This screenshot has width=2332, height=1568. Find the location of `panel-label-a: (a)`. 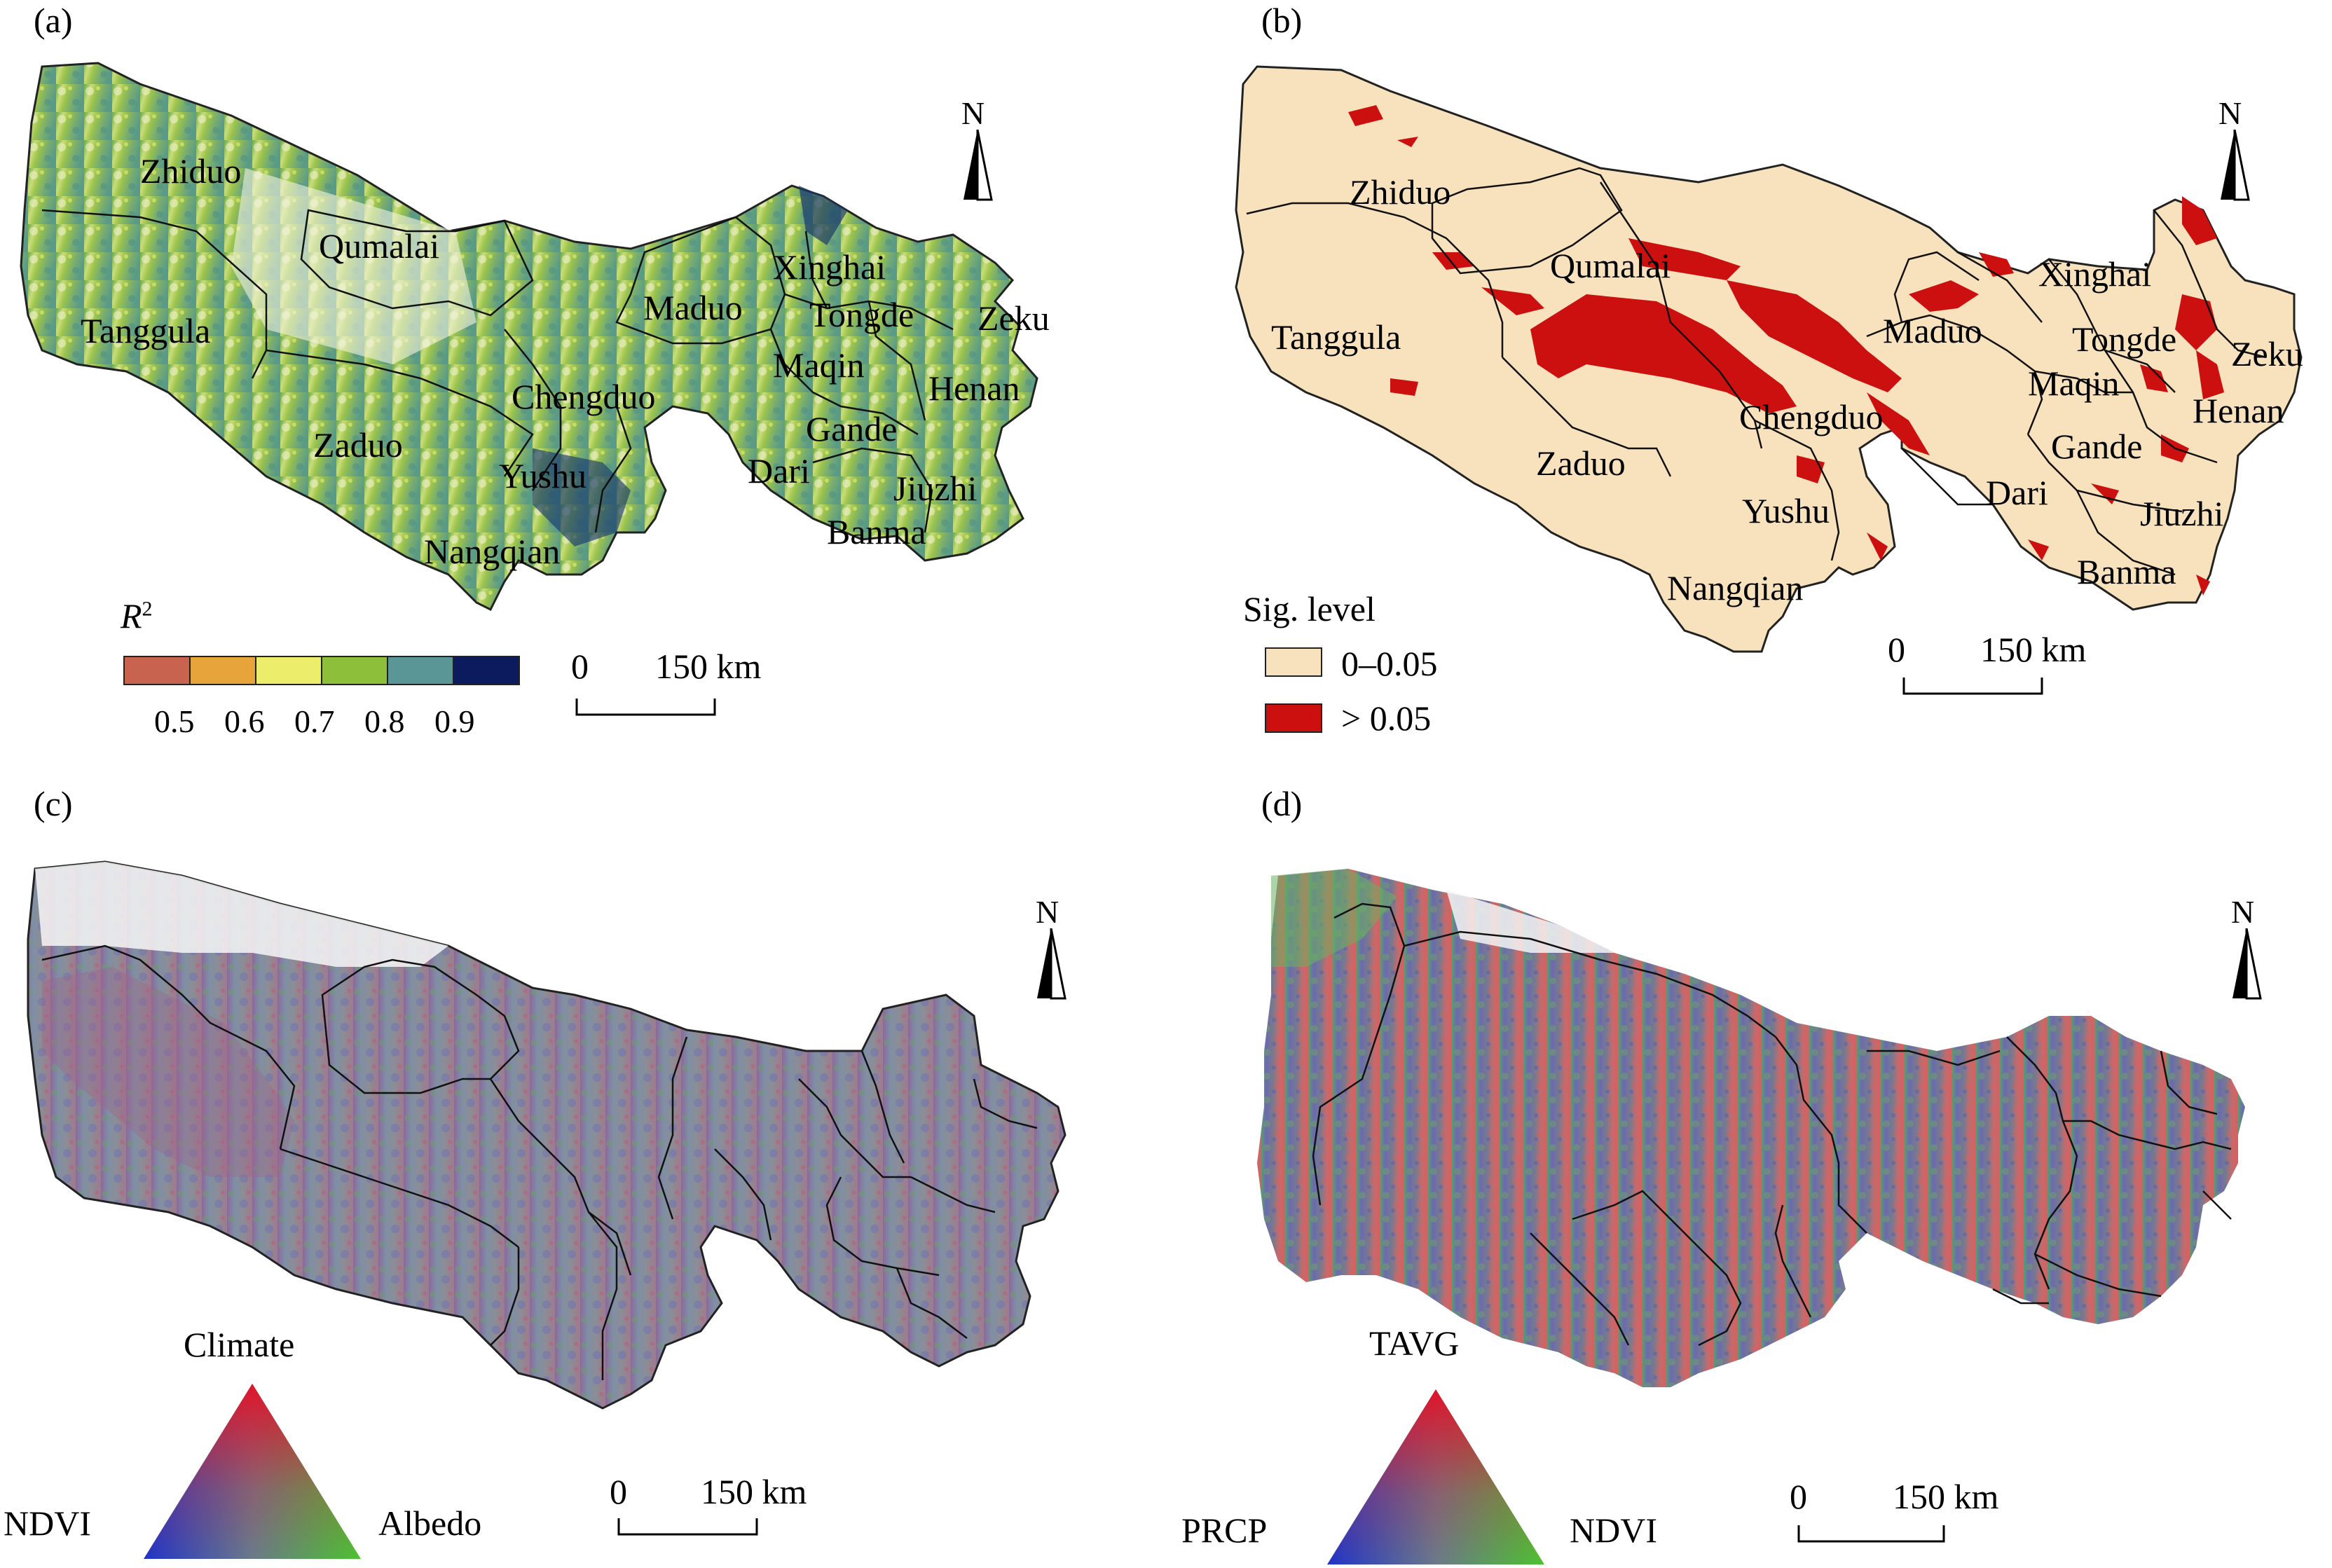

panel-label-a: (a) is located at coordinates (54, 20).